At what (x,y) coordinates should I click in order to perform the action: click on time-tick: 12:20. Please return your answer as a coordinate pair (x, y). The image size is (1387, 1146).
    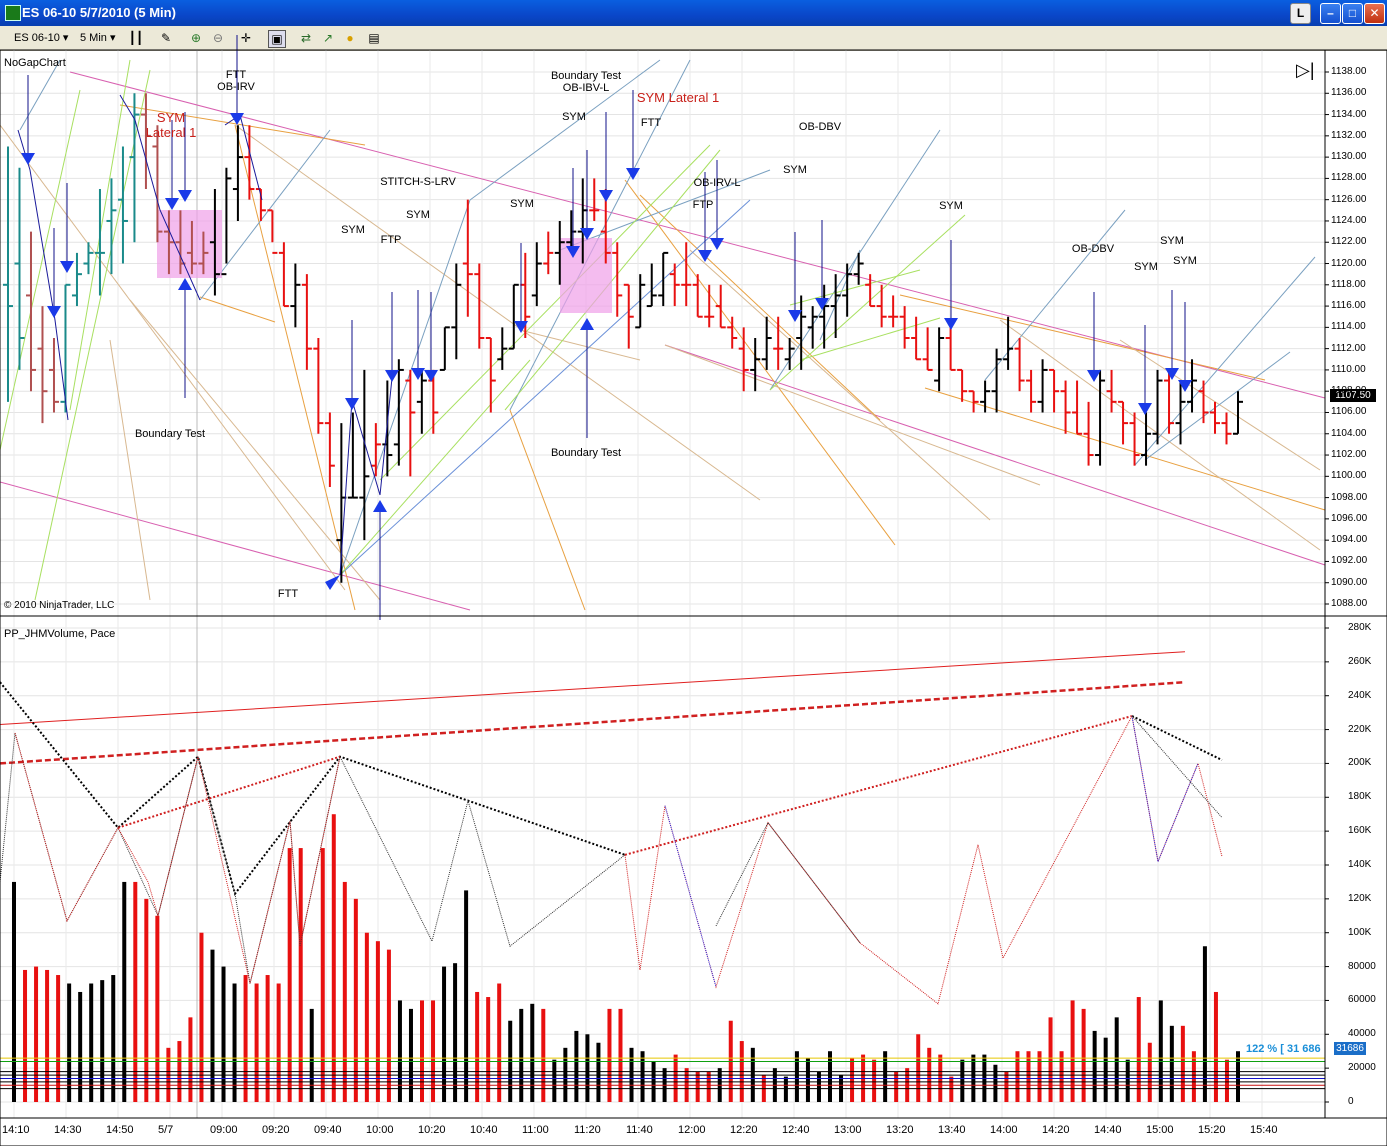
    Looking at the image, I should click on (744, 1130).